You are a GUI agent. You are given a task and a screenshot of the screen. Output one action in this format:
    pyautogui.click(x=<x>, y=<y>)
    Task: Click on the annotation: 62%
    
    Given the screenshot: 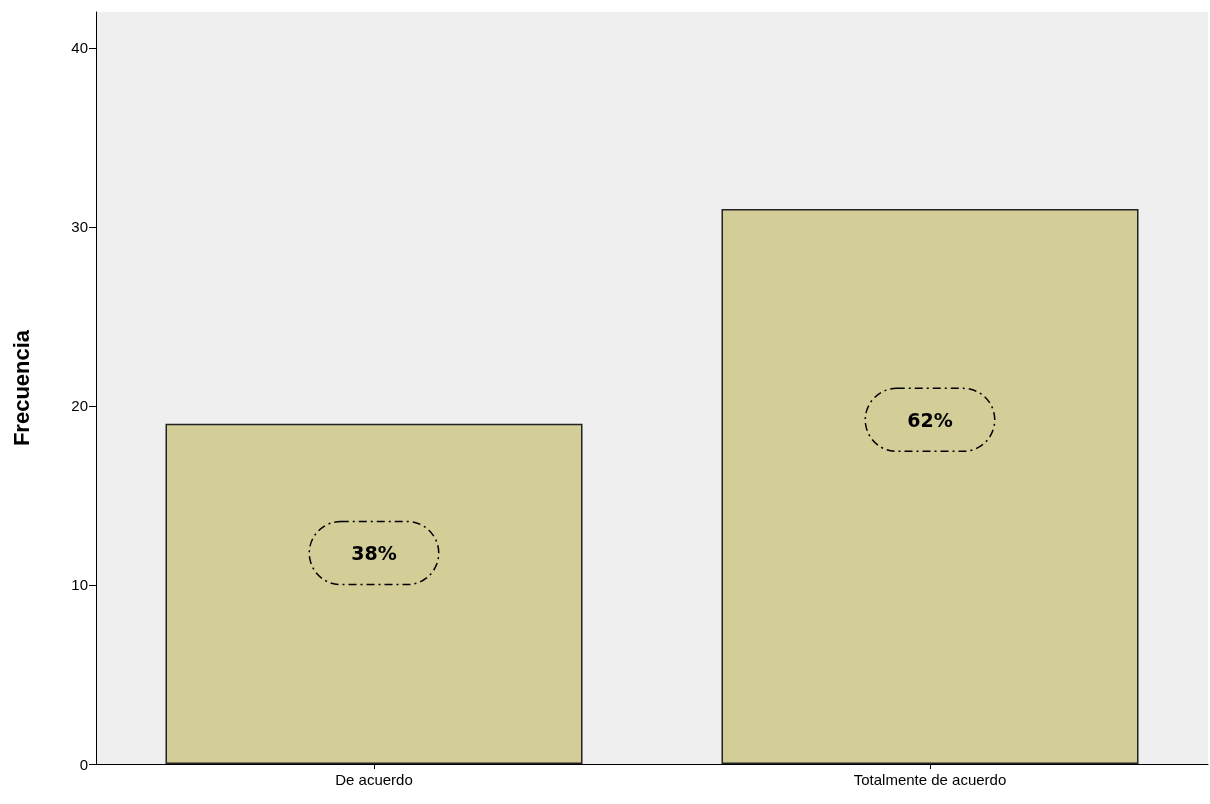 What is the action you would take?
    pyautogui.click(x=930, y=419)
    